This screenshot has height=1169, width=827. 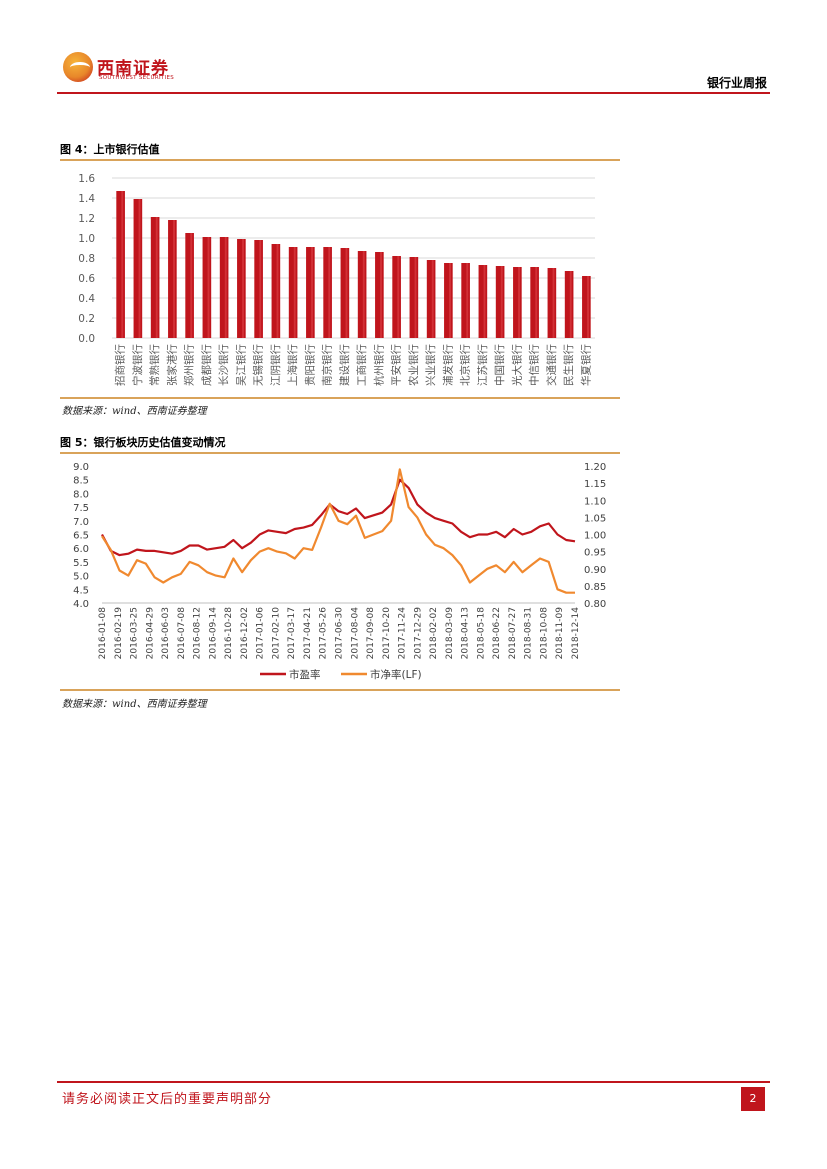 What do you see at coordinates (434, 633) in the screenshot?
I see `x-date-label: 2018-02-02` at bounding box center [434, 633].